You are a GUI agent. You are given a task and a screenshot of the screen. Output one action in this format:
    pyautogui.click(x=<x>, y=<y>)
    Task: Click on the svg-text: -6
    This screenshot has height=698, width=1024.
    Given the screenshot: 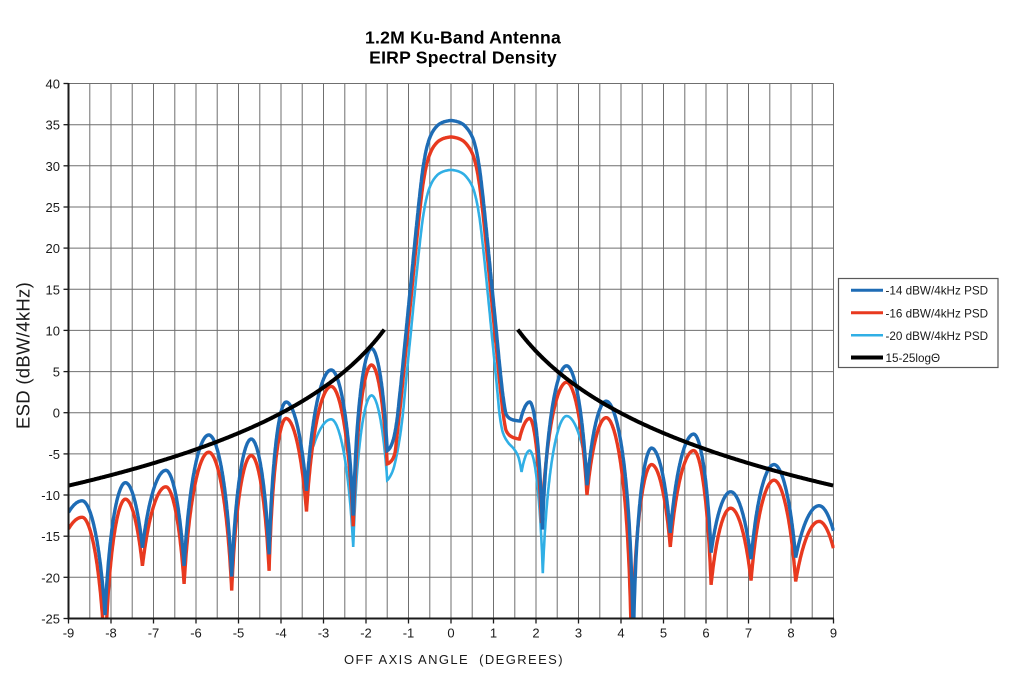 What is the action you would take?
    pyautogui.click(x=196, y=633)
    